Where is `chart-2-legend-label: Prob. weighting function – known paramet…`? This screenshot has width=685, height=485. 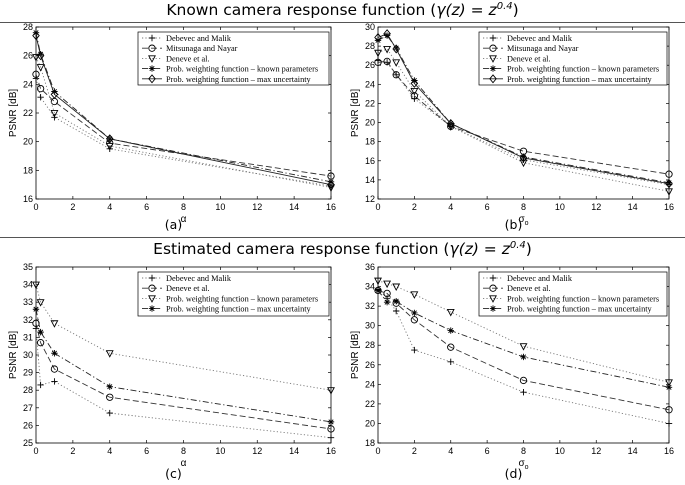 chart-2-legend-label: Prob. weighting function – known paramet… is located at coordinates (242, 298).